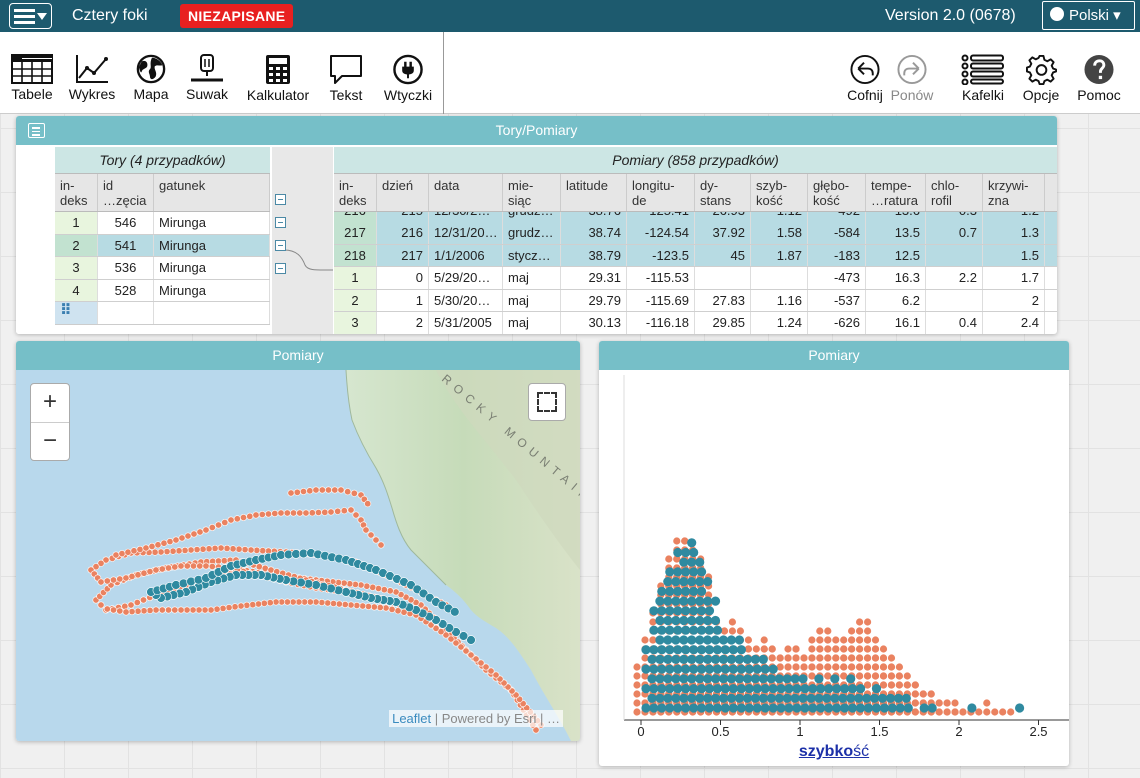 The image size is (1140, 778). Describe the element at coordinates (547, 402) in the screenshot. I see `marquee-select-button` at that location.